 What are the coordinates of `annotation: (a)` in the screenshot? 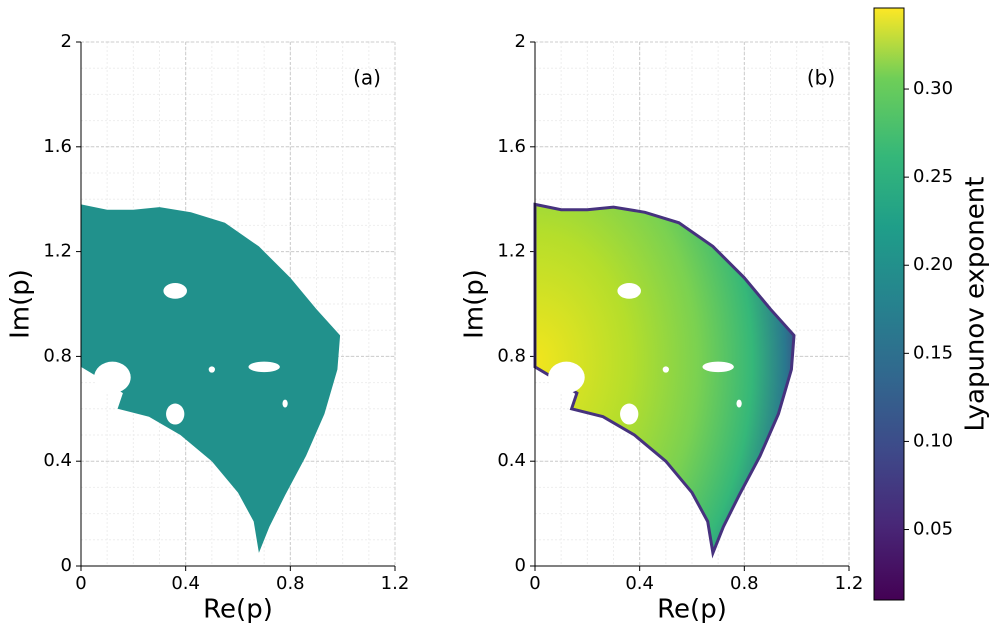 It's located at (367, 78).